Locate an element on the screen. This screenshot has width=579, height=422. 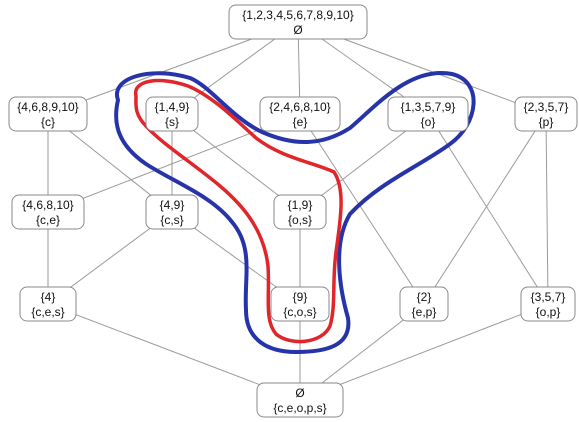
lattice-node-ep: {2}{e,p} is located at coordinates (424, 304).